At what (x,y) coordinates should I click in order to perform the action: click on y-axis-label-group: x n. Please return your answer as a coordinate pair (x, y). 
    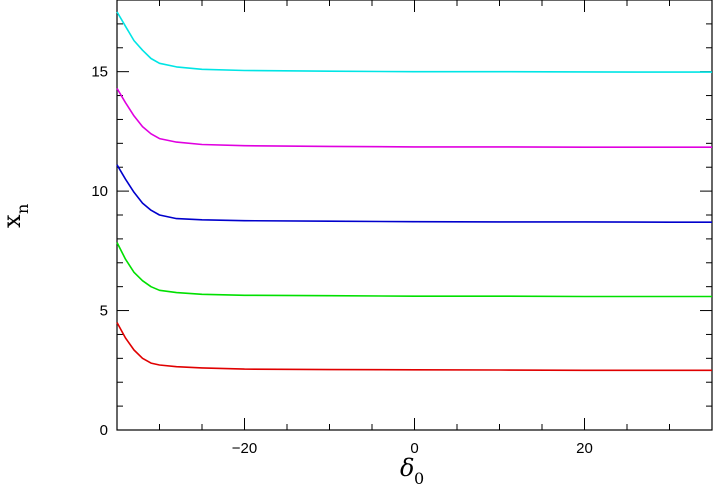
    Looking at the image, I should click on (16, 216).